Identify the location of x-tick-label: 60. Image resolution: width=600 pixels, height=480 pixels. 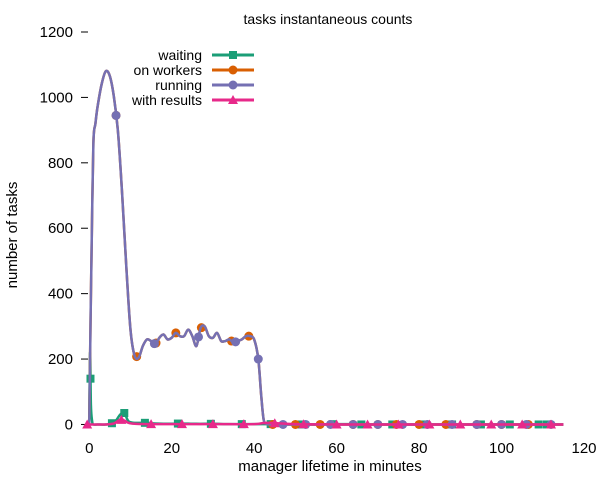
(336, 448).